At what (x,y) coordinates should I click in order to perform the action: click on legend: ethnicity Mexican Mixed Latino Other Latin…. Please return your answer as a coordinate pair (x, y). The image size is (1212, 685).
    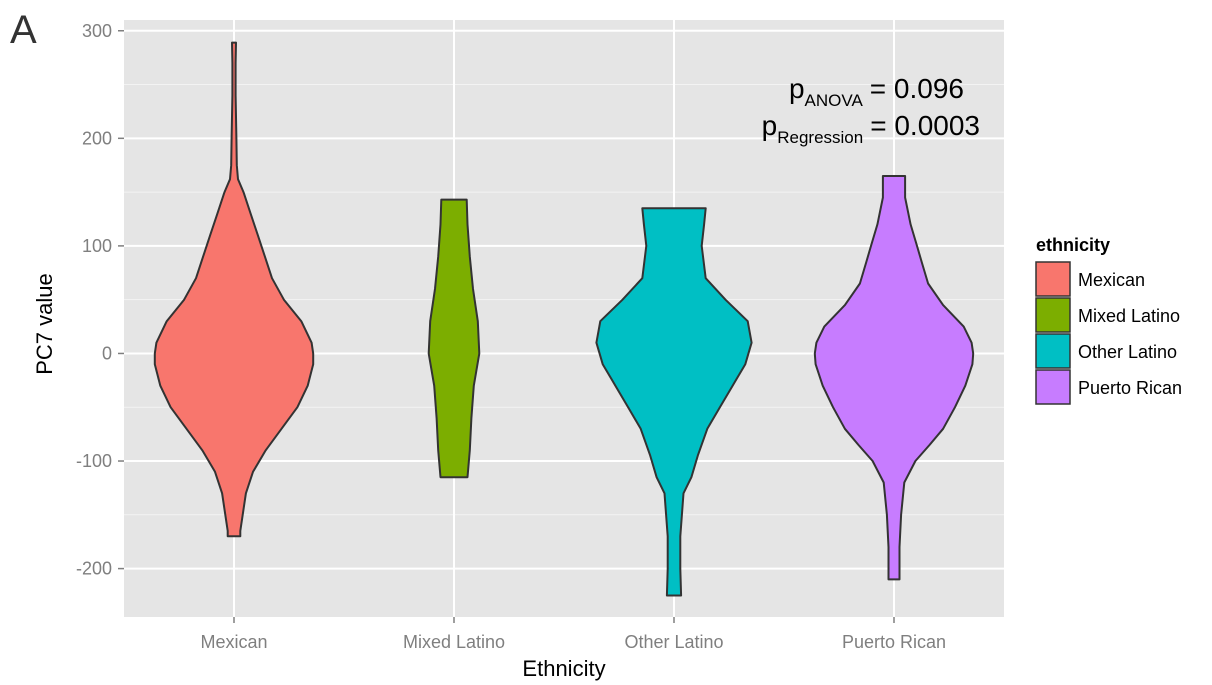
    Looking at the image, I should click on (1114, 323).